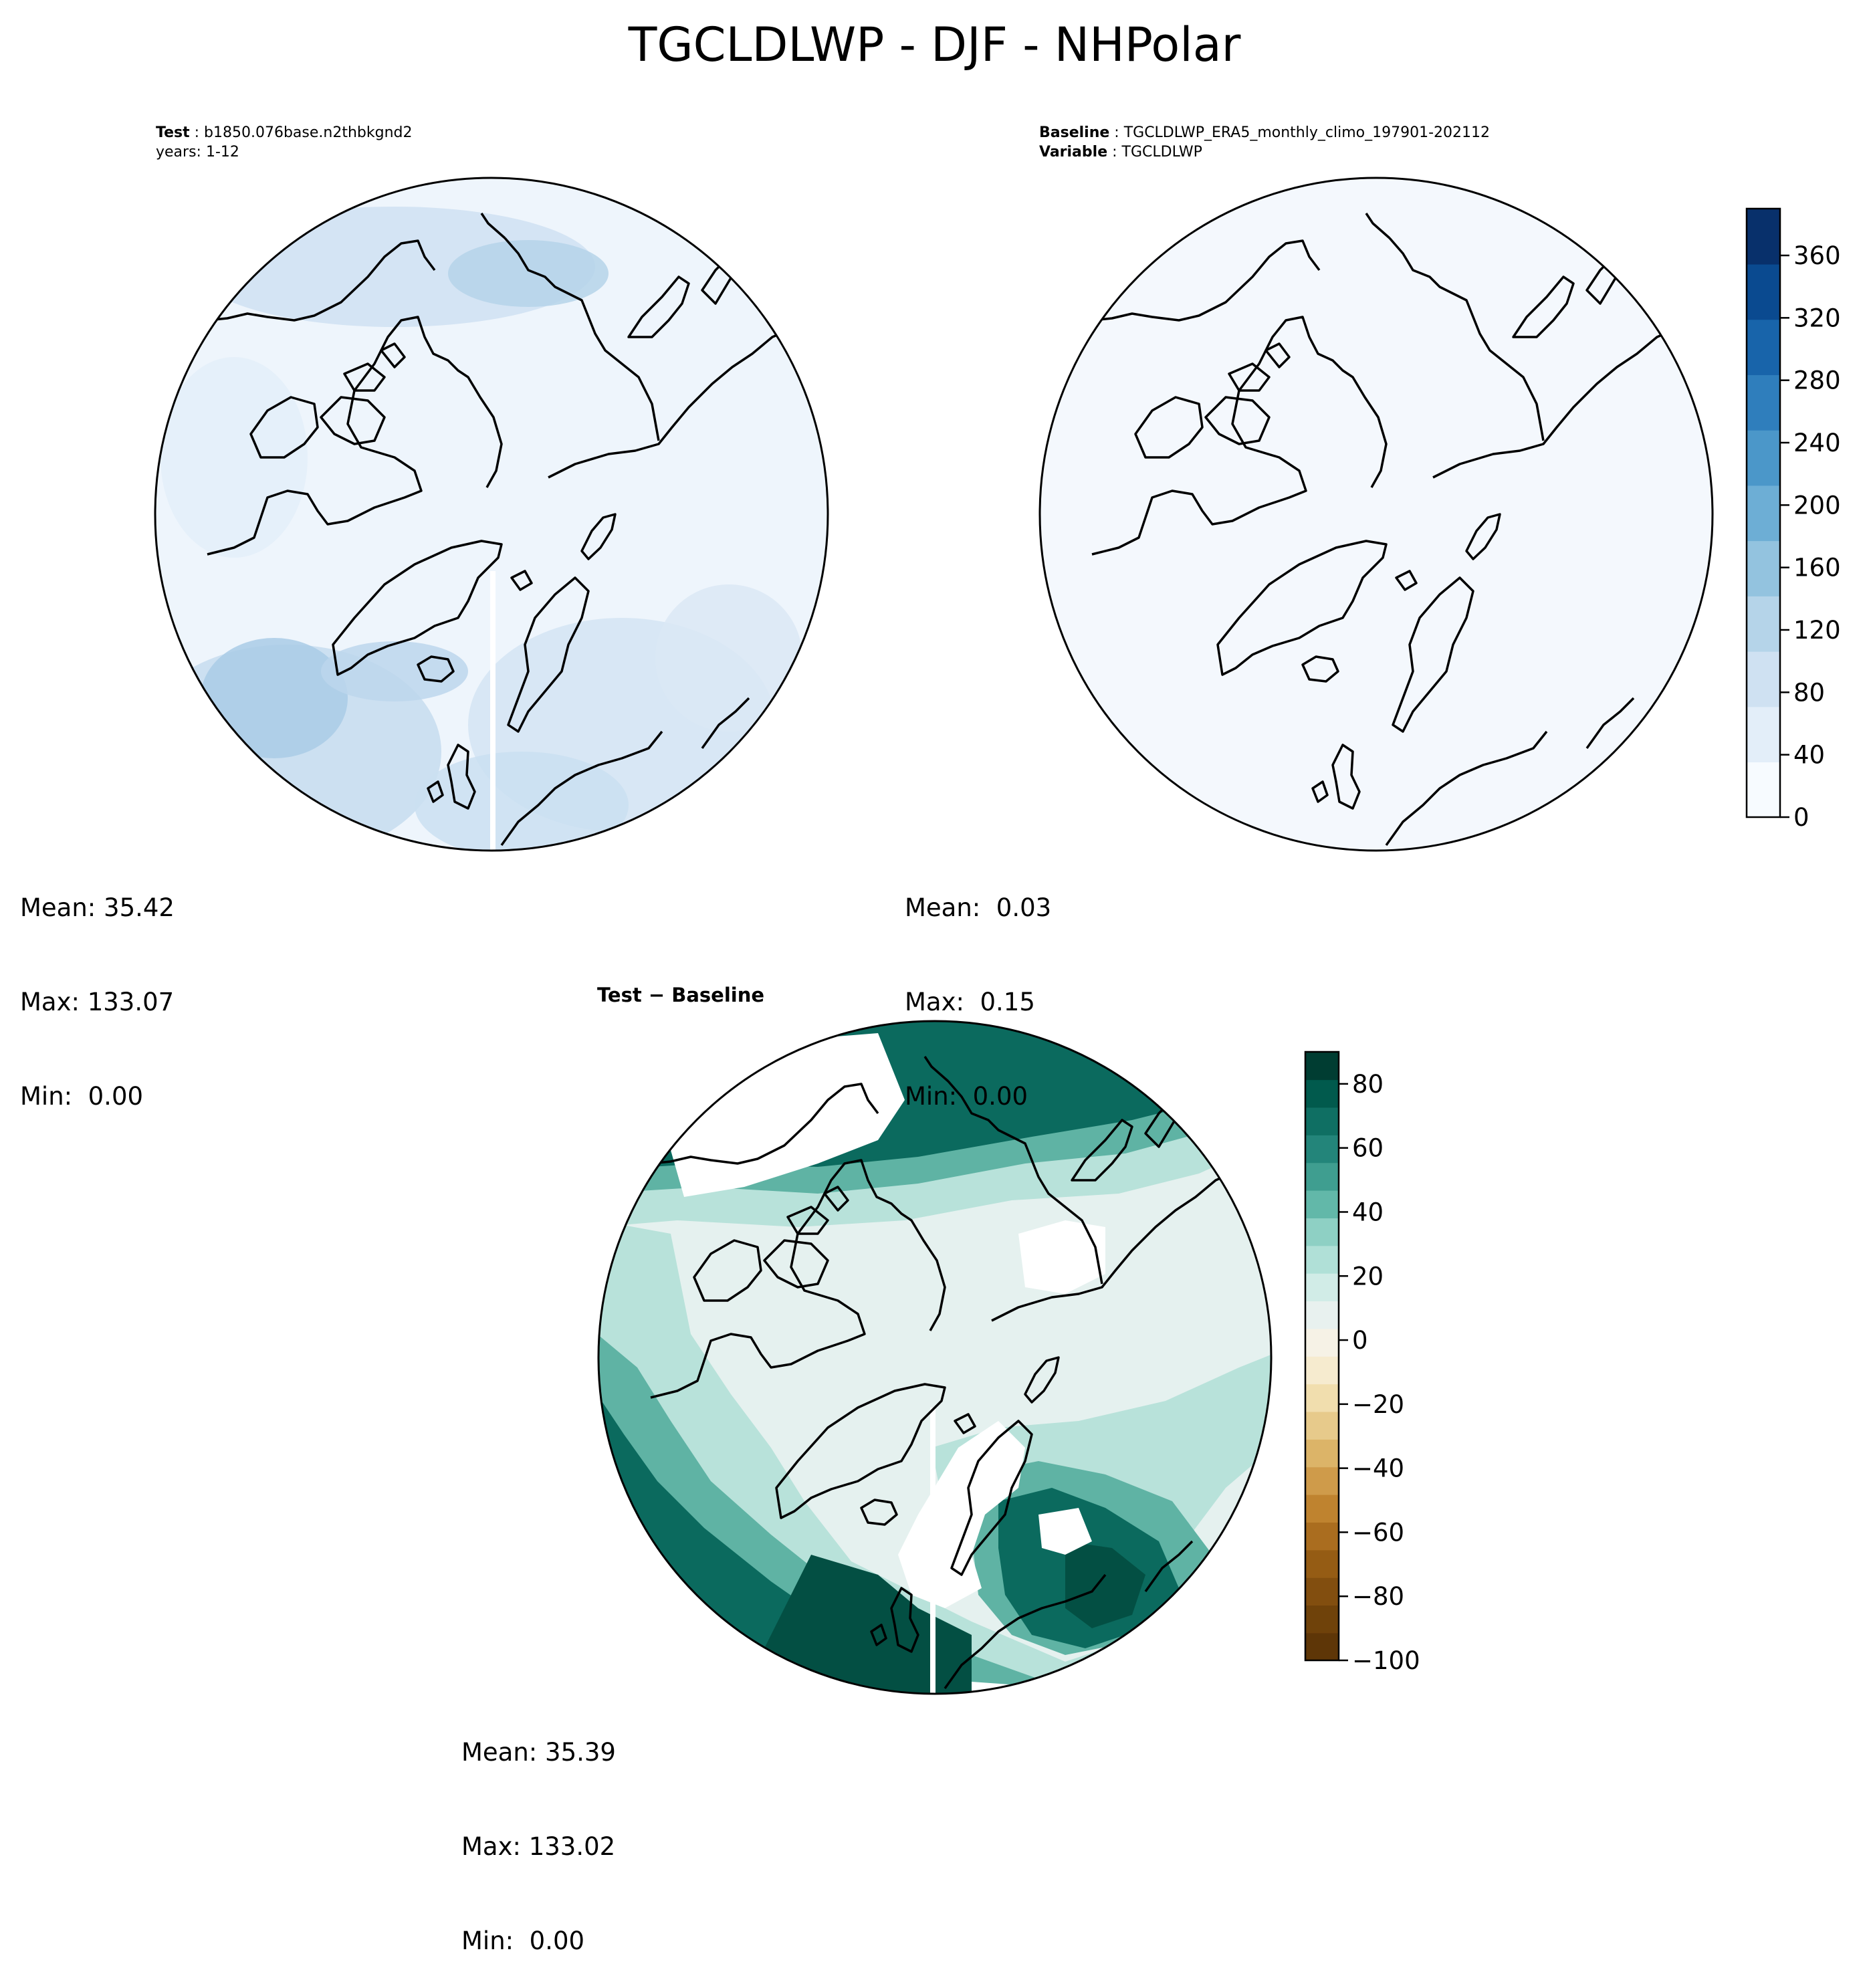 This screenshot has height=1988, width=1869. Describe the element at coordinates (98, 1002) in the screenshot. I see `test-max: Max: 133.07` at that location.